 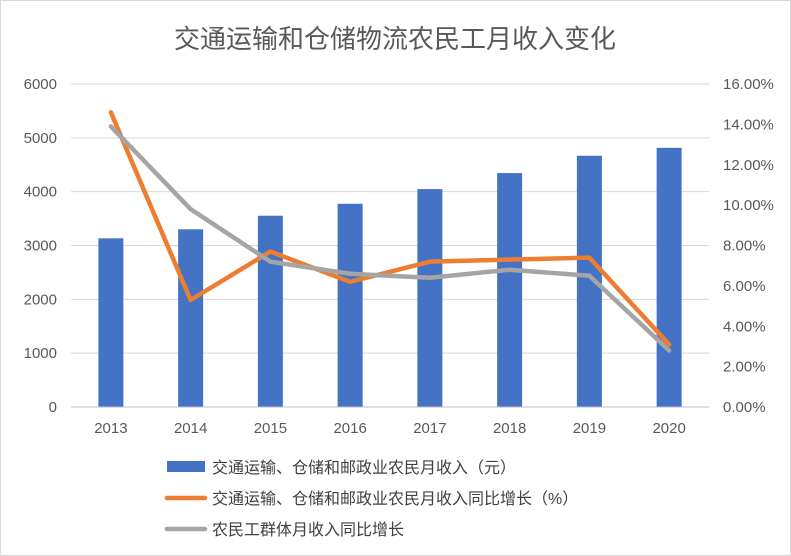 What do you see at coordinates (395, 499) in the screenshot?
I see `legend-label: 交通运输、仓储和邮政业农民月收入同比增长（%）` at bounding box center [395, 499].